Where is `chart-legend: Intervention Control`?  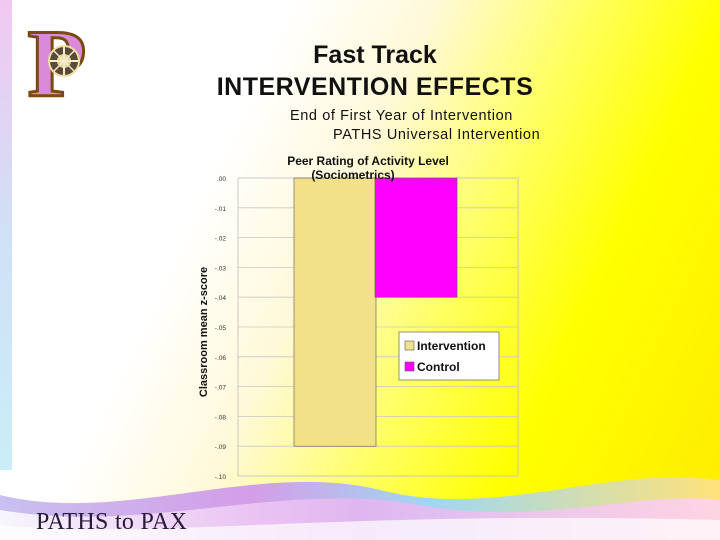
chart-legend: Intervention Control is located at coordinates (449, 356).